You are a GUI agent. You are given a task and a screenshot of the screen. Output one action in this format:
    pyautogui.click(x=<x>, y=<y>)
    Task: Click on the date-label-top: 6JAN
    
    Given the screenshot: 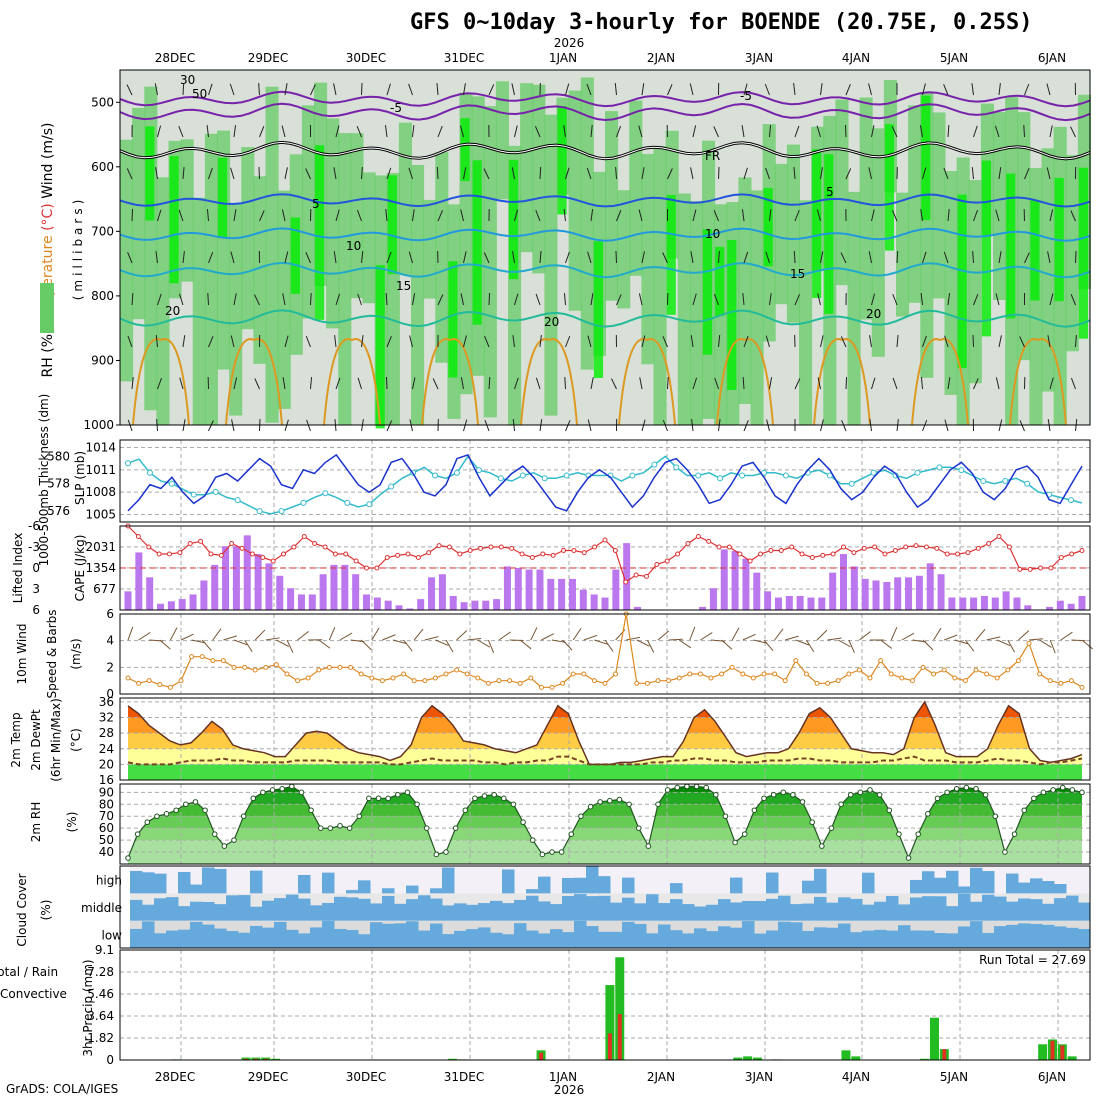 What is the action you would take?
    pyautogui.click(x=1052, y=58)
    